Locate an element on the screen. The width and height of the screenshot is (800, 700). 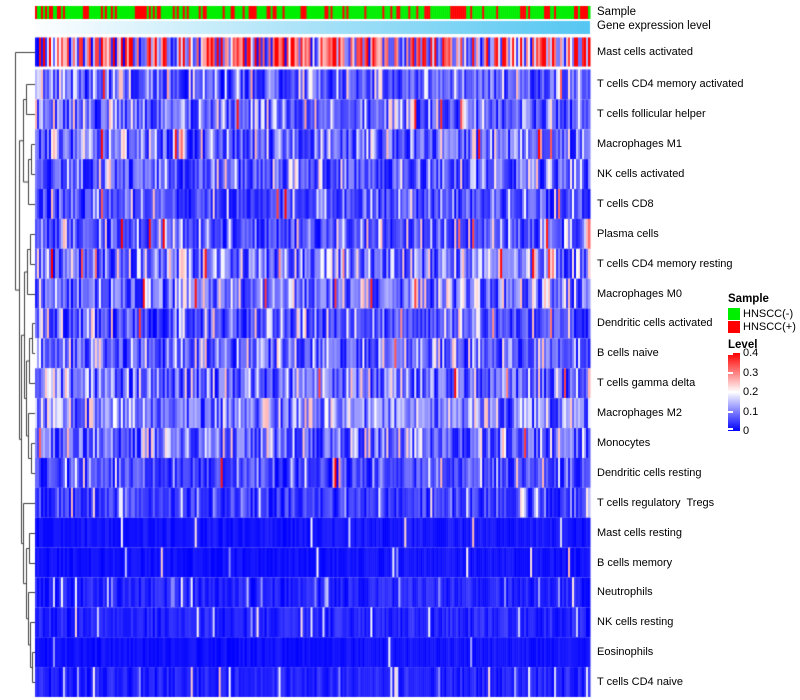
row-label: Macrophages M0 is located at coordinates (639, 293).